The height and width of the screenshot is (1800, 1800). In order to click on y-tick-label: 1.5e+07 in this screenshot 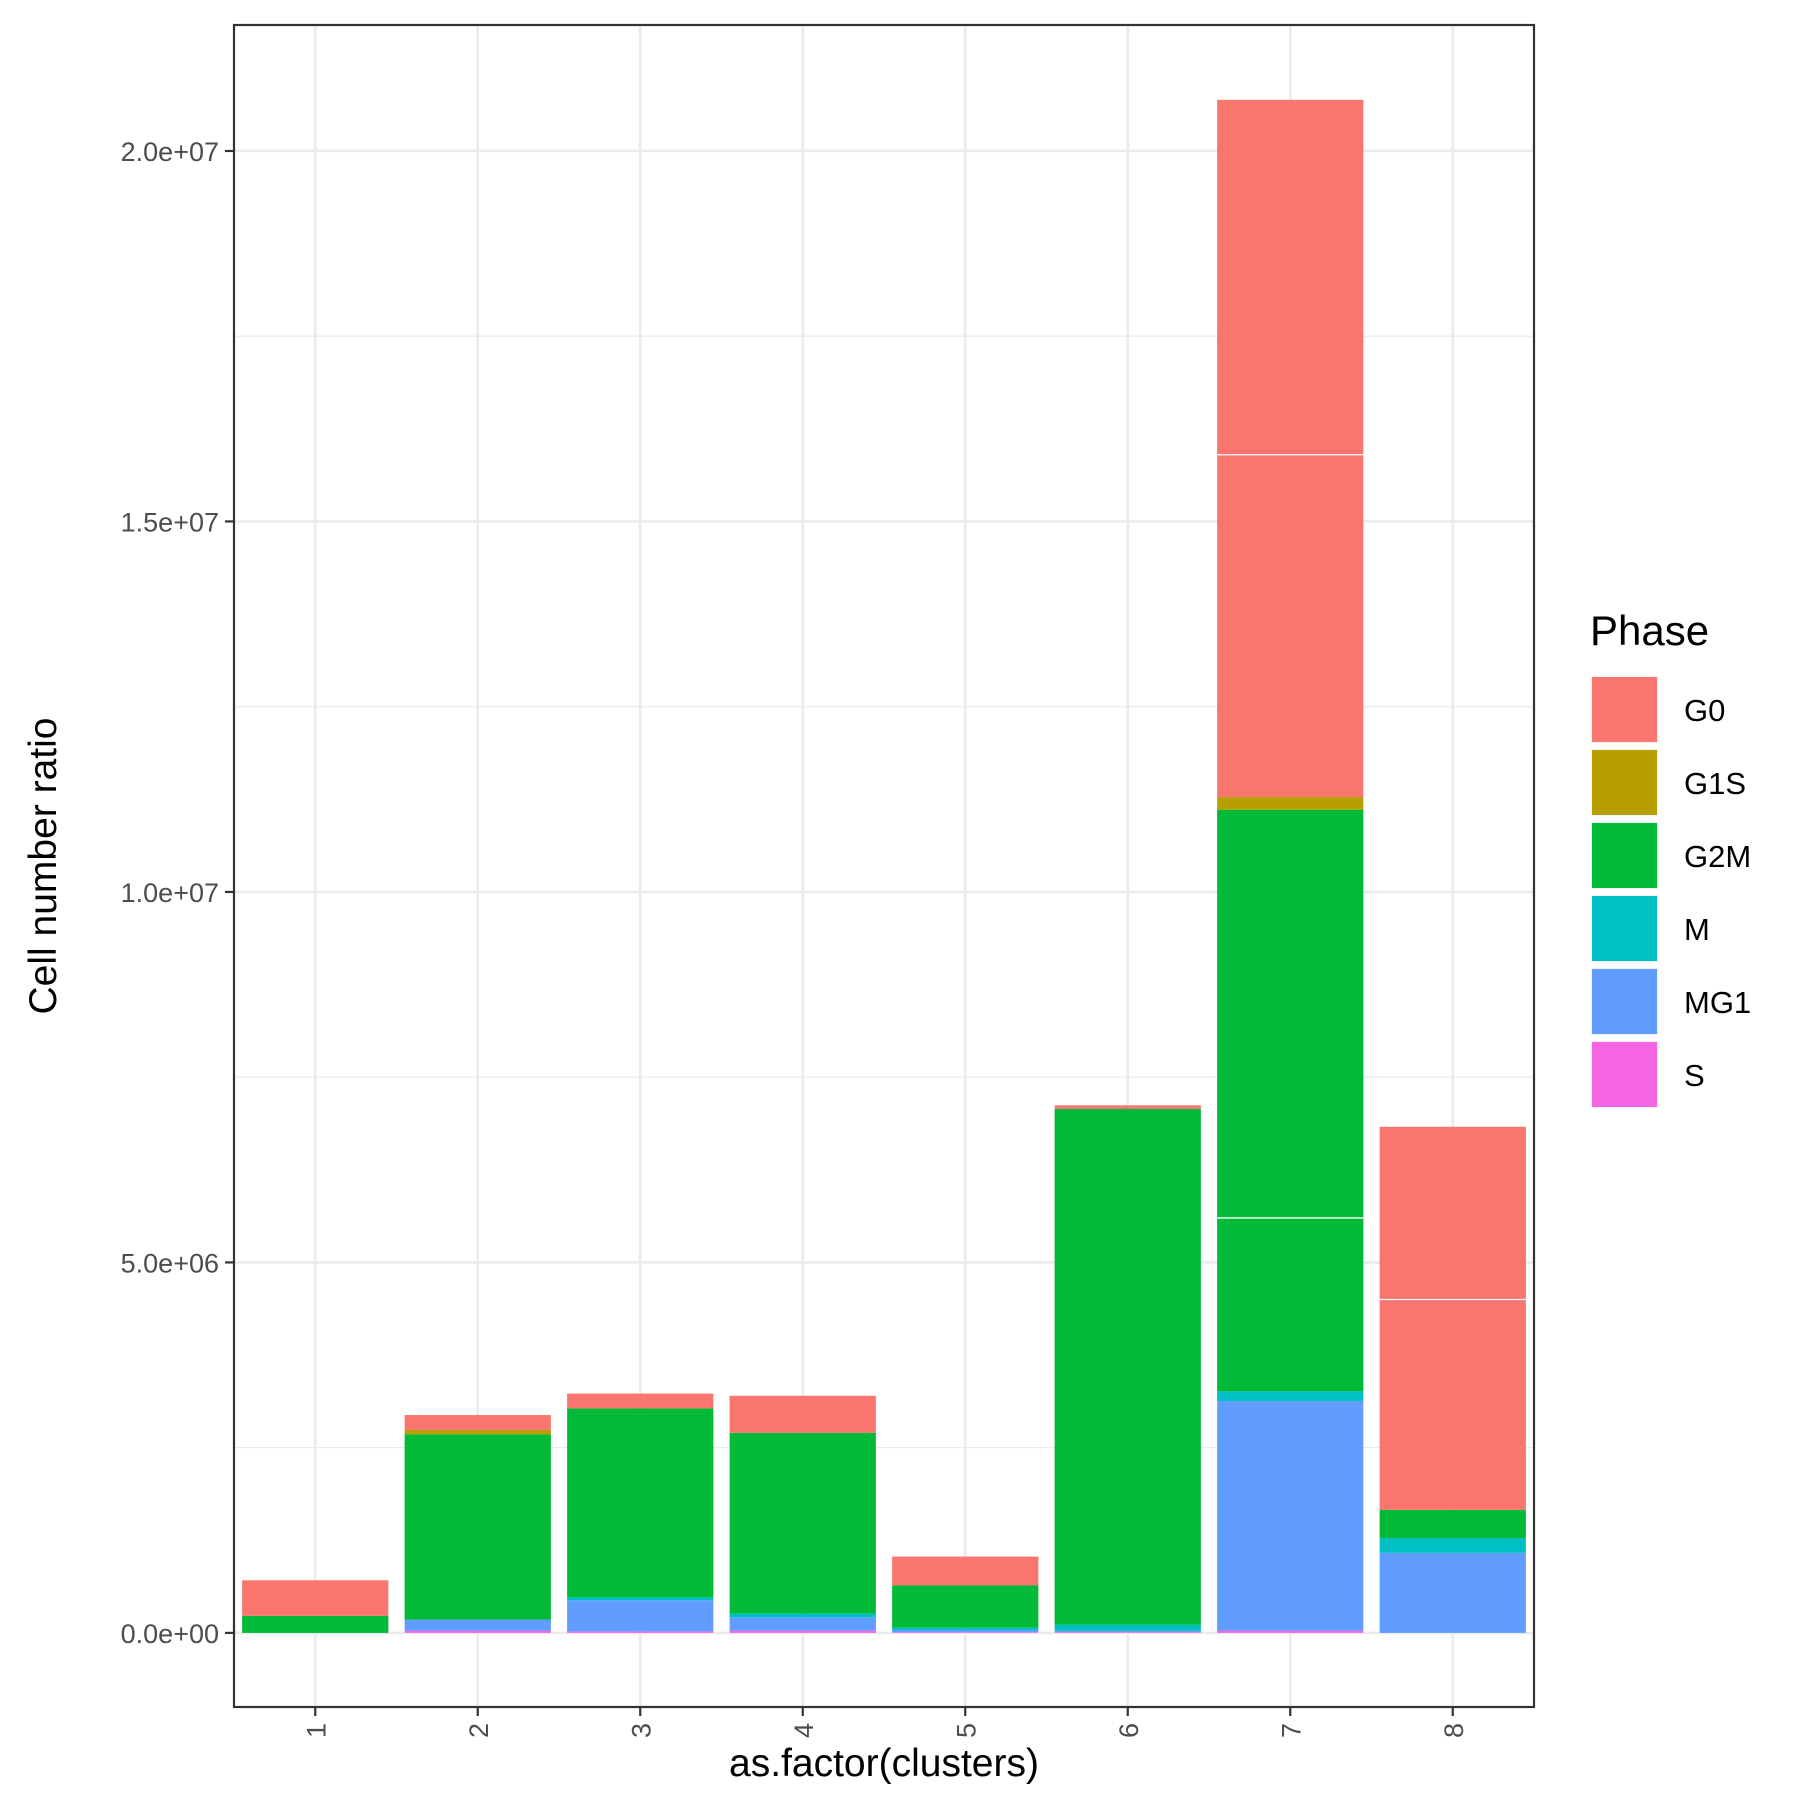, I will do `click(170, 522)`.